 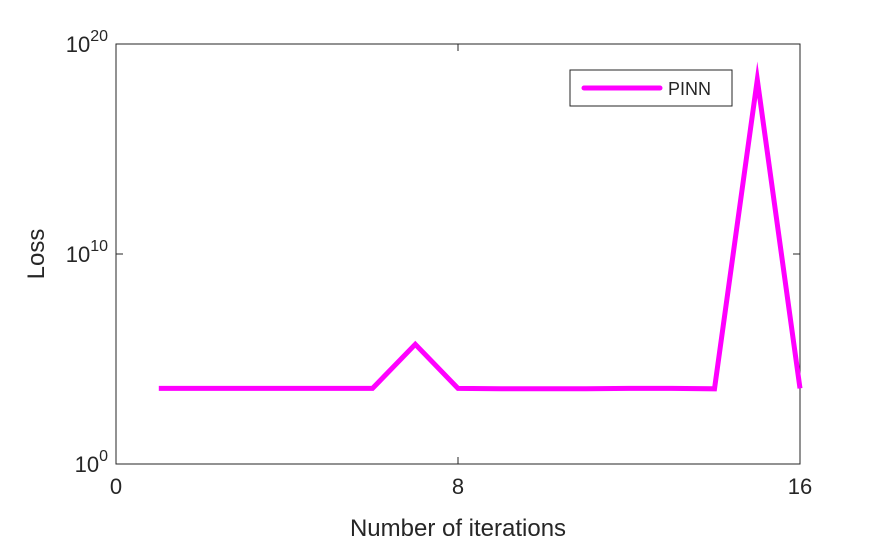 I want to click on y-tick-exponent: 0, so click(x=103, y=456).